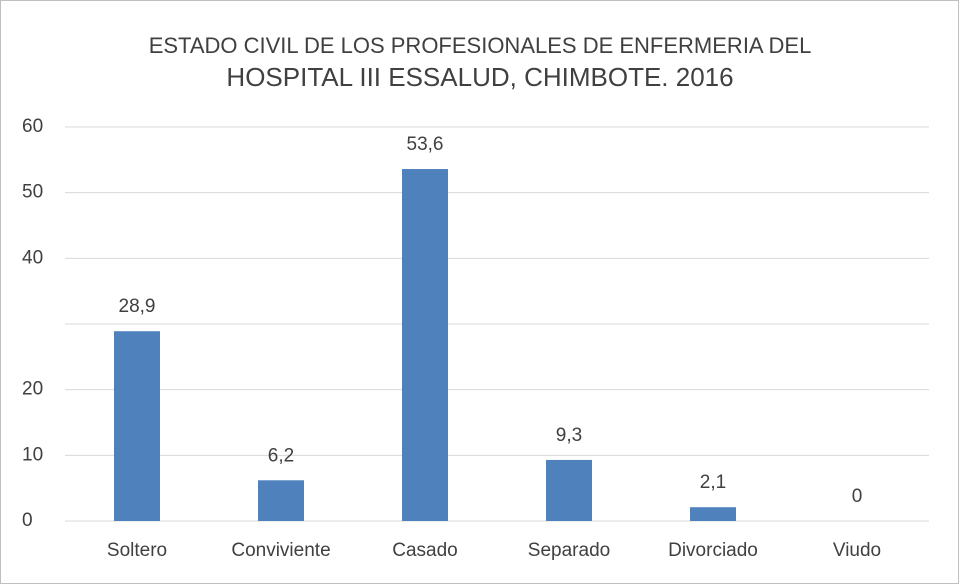 This screenshot has width=959, height=584. Describe the element at coordinates (479, 77) in the screenshot. I see `chart-title: HOSPITAL III ESSALUD, CHIMBOTE. 2016` at that location.